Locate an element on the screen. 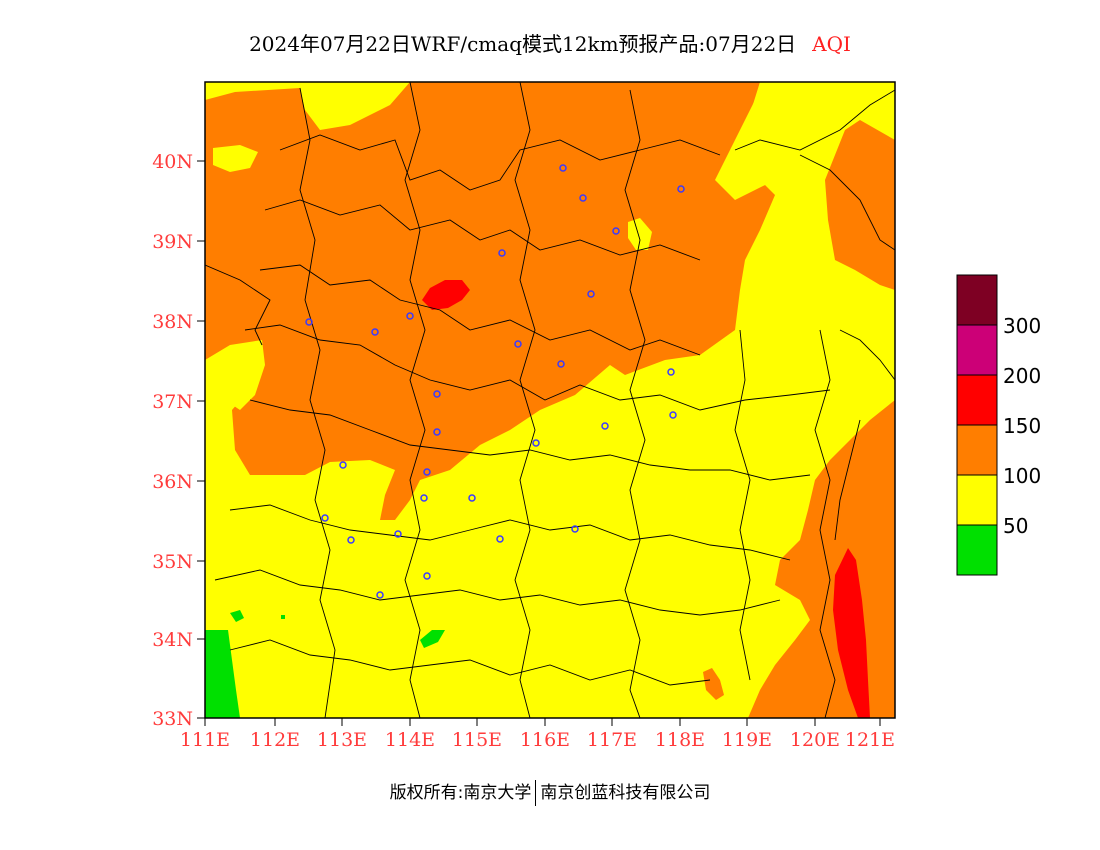 This screenshot has width=1100, height=850. aqi-pocket-southeast is located at coordinates (713, 684).